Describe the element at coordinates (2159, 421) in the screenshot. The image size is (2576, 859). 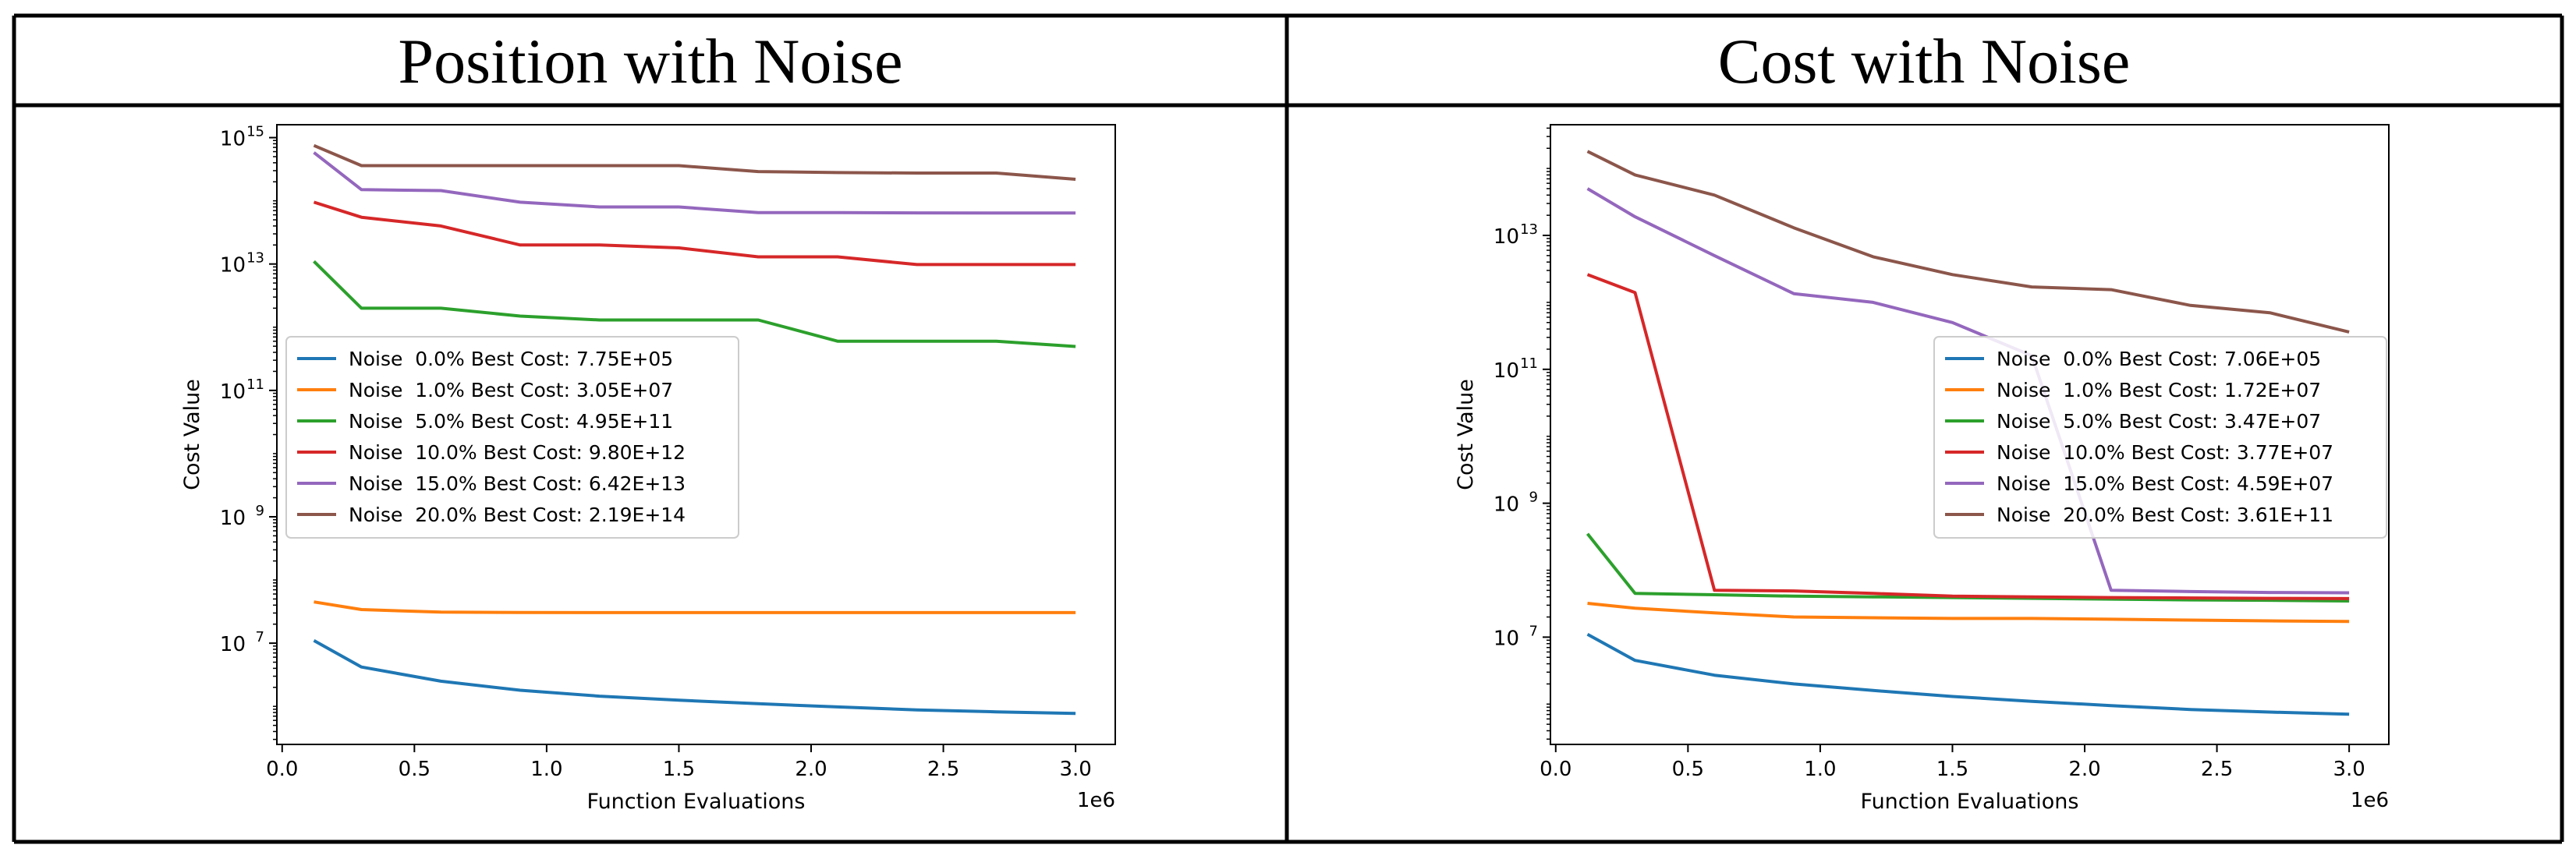
I see `legend-entry-2: Noise 5.0% Best Cost: 3.47E+07` at that location.